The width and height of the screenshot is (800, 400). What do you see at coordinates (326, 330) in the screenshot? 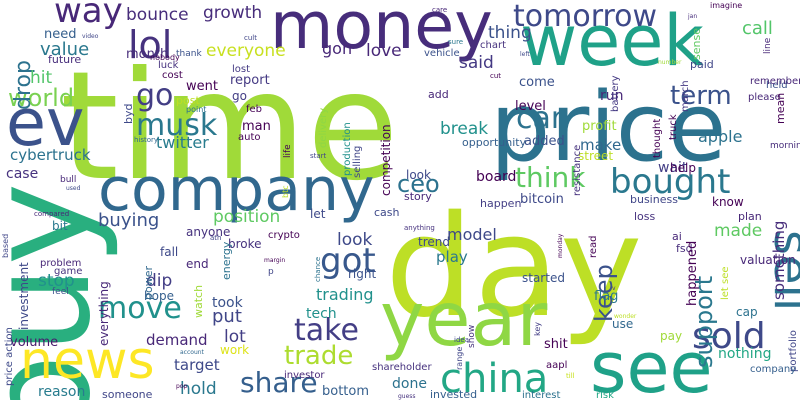
I see `word-take: take` at bounding box center [326, 330].